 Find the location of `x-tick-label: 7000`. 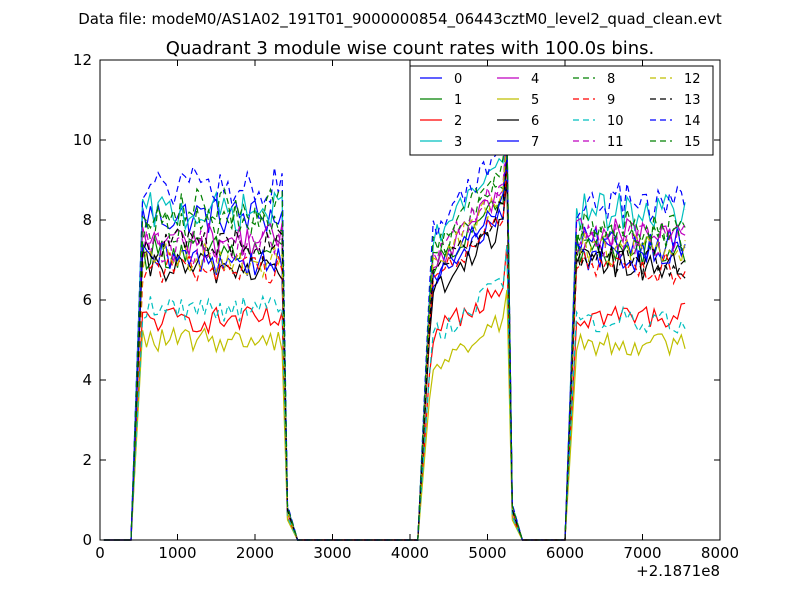

x-tick-label: 7000 is located at coordinates (642, 553).